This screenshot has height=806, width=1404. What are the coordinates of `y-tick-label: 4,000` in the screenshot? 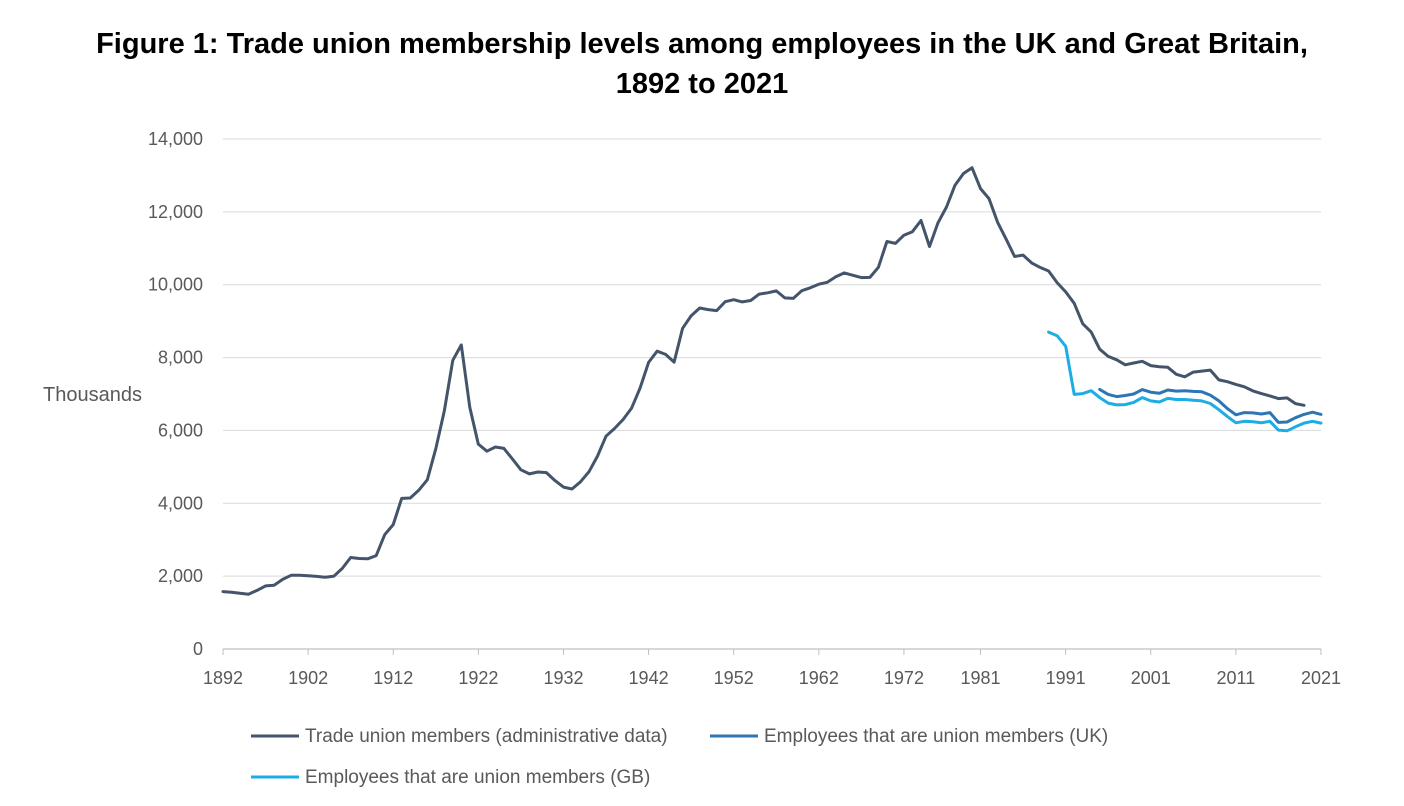 It's located at (180, 503).